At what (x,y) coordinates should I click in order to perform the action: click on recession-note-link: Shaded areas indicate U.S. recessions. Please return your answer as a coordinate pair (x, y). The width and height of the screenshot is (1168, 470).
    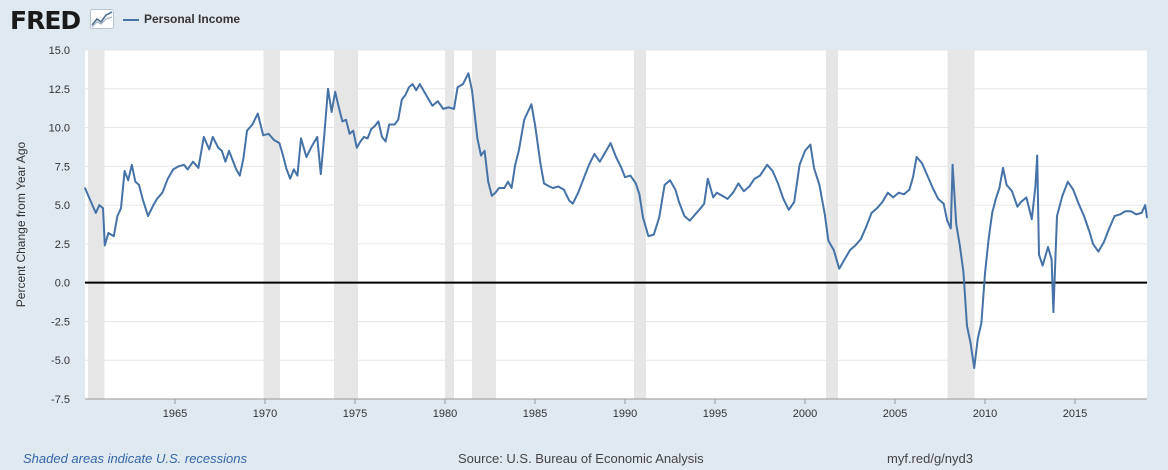
    Looking at the image, I should click on (135, 458).